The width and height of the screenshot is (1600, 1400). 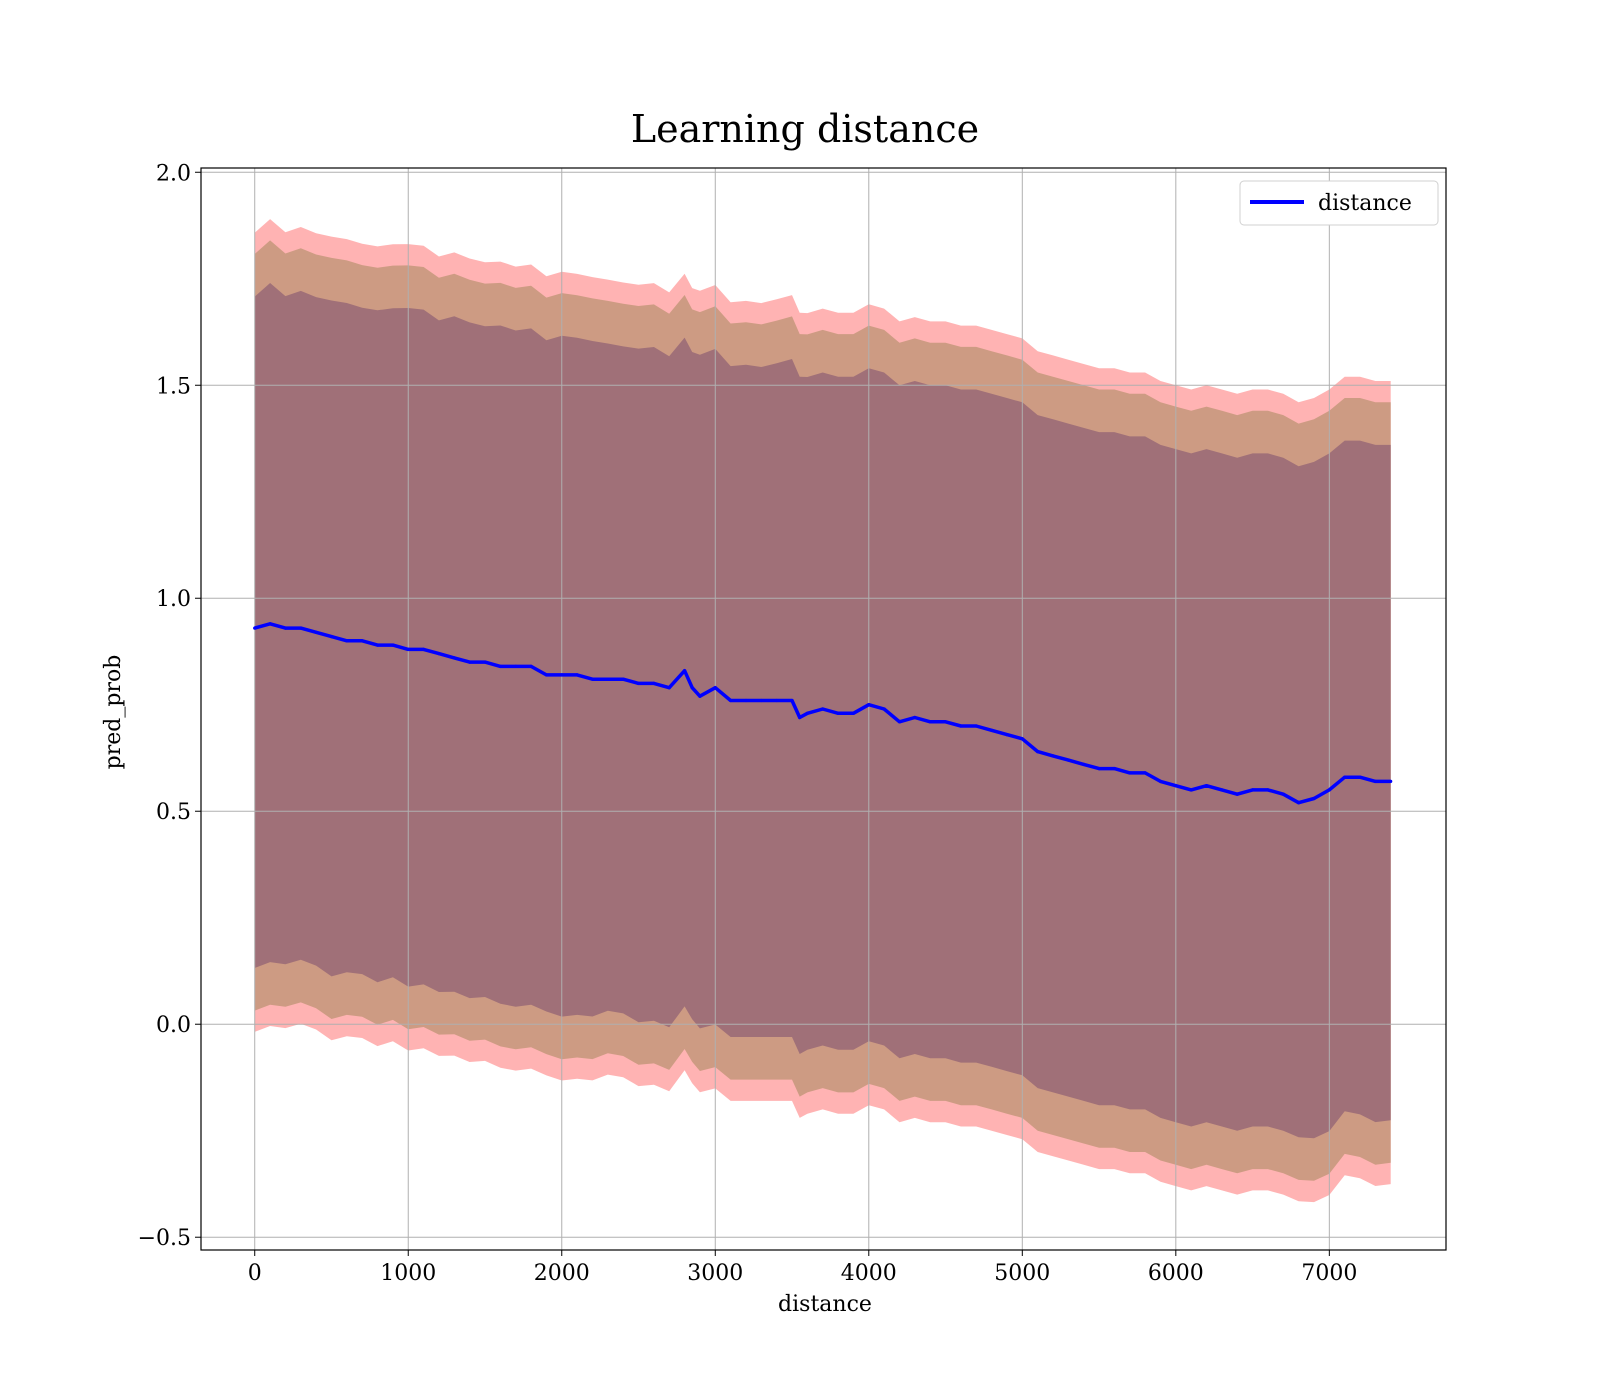 I want to click on x-tick-label: 0, so click(x=255, y=1273).